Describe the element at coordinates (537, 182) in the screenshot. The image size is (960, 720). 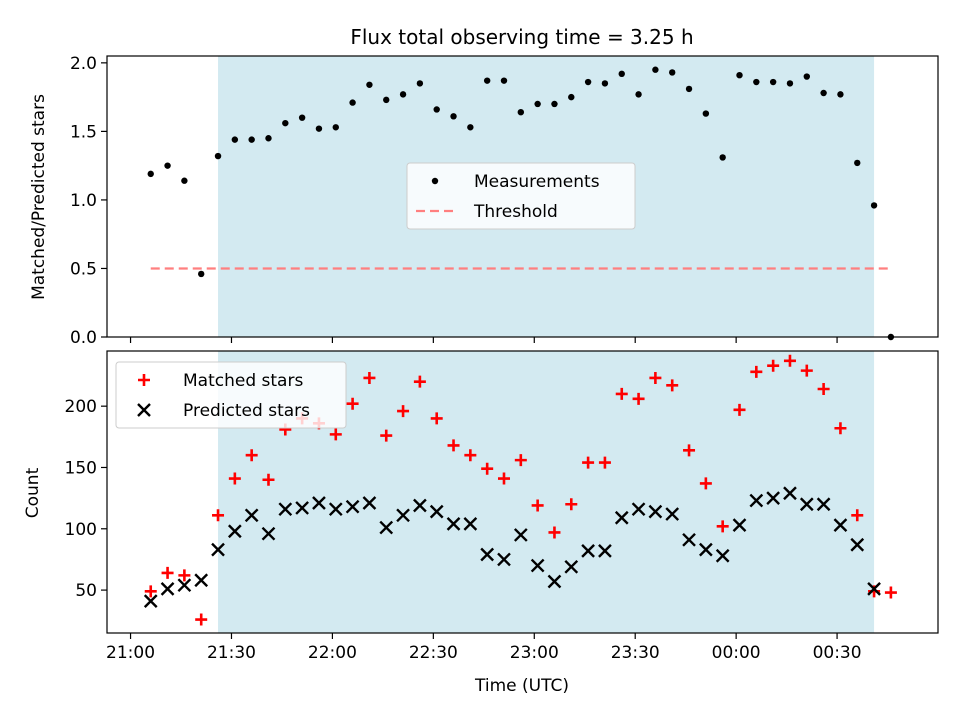
I see `legend-label: Measurements` at that location.